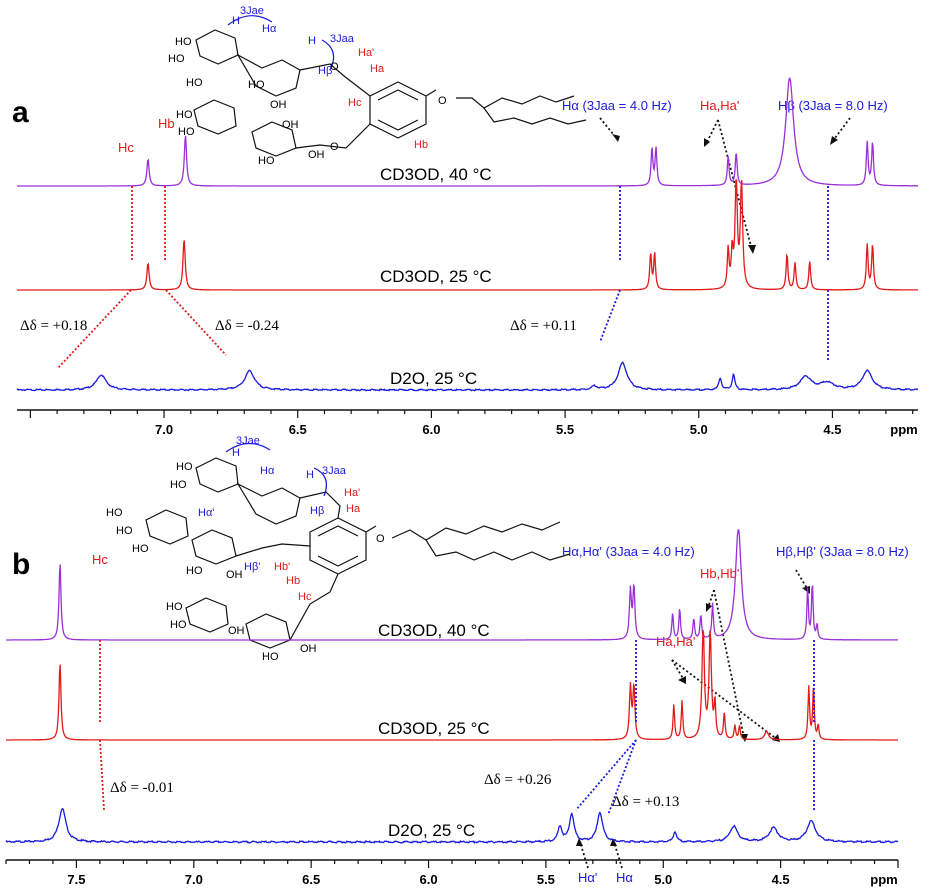 The height and width of the screenshot is (893, 931). What do you see at coordinates (587, 877) in the screenshot?
I see `peak-label-halpha-prime-bottom: Hα'` at bounding box center [587, 877].